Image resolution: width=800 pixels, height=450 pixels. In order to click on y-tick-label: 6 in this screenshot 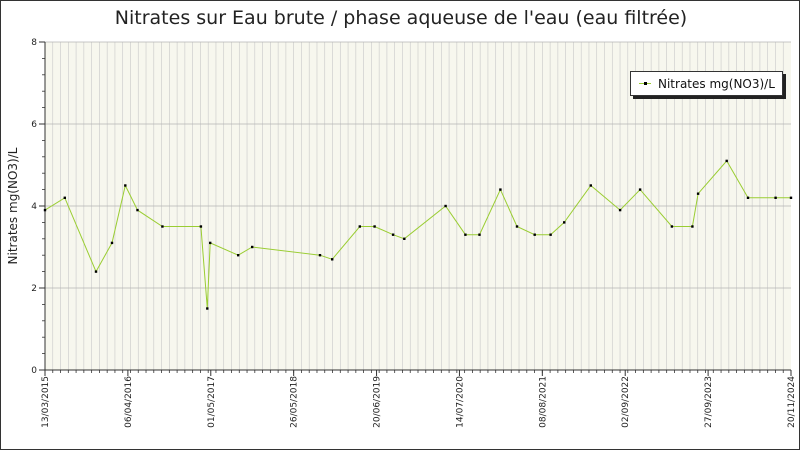, I will do `click(34, 125)`.